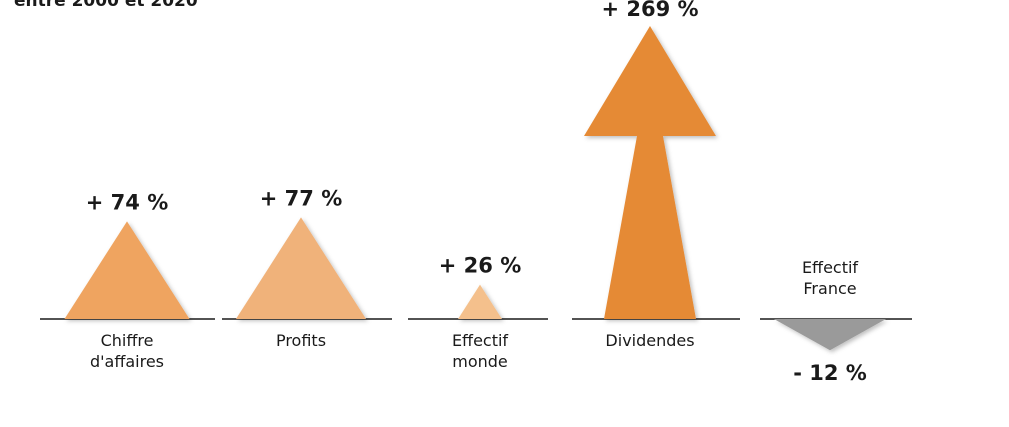 The width and height of the screenshot is (1009, 427). What do you see at coordinates (106, 5) in the screenshot?
I see `chart-title: entre 2000 et 2020` at bounding box center [106, 5].